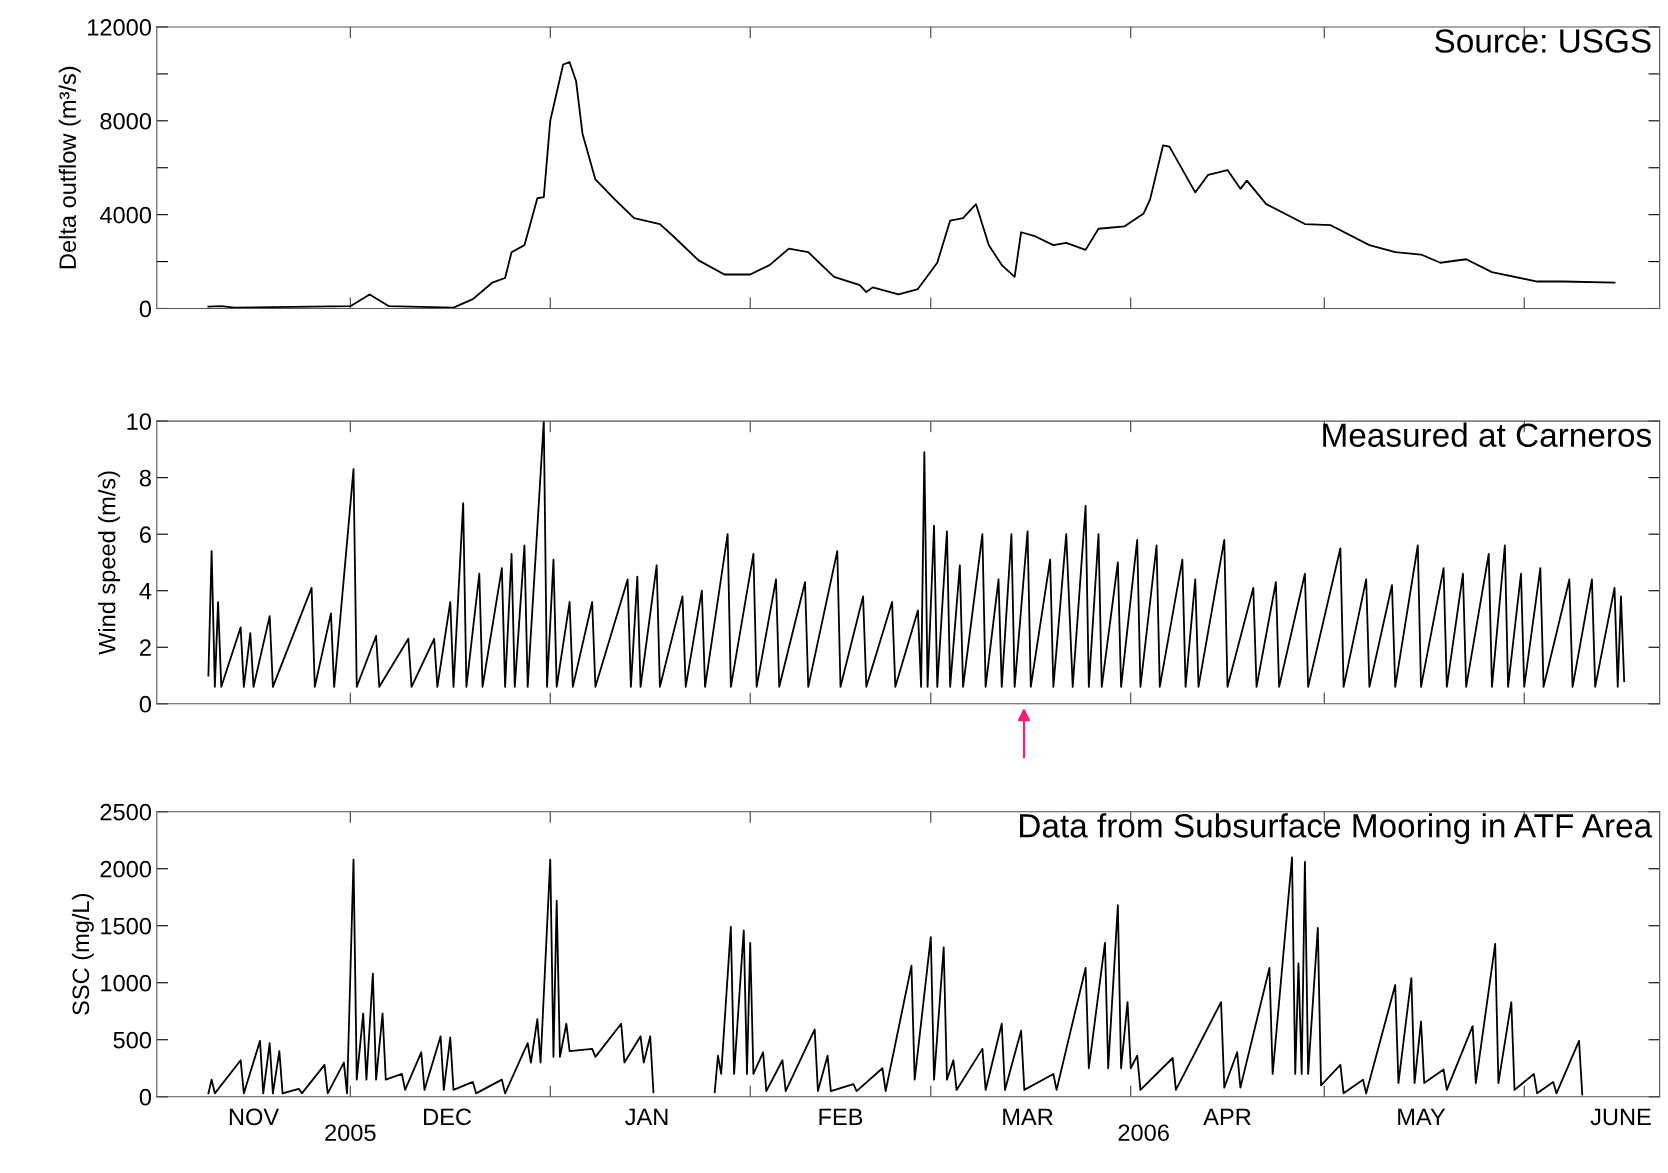 The width and height of the screenshot is (1668, 1173). What do you see at coordinates (1143, 1133) in the screenshot?
I see `x2-tick-label: 2006` at bounding box center [1143, 1133].